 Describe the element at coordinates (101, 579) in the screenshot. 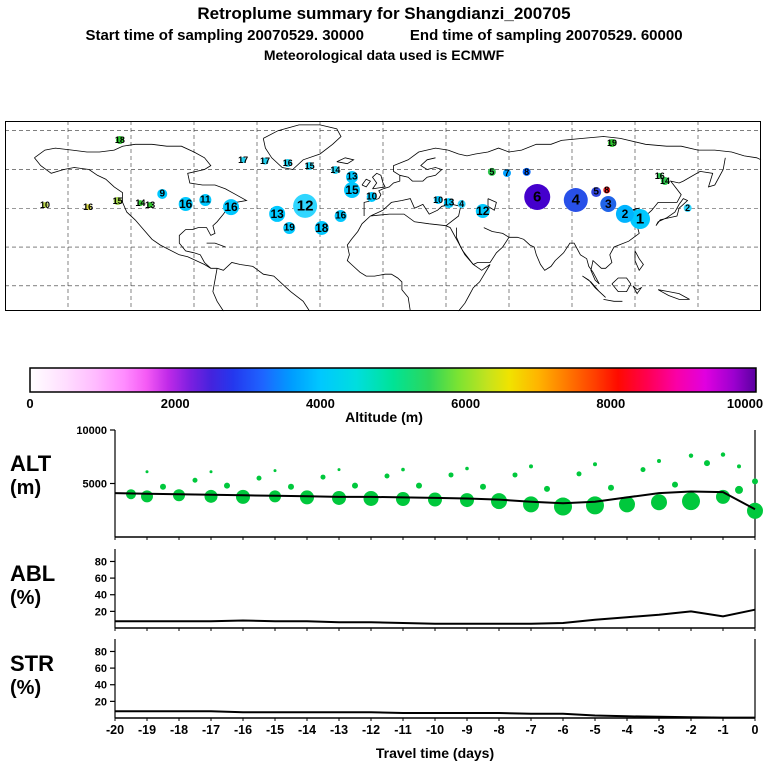

I see `y-tick-label: 60` at that location.